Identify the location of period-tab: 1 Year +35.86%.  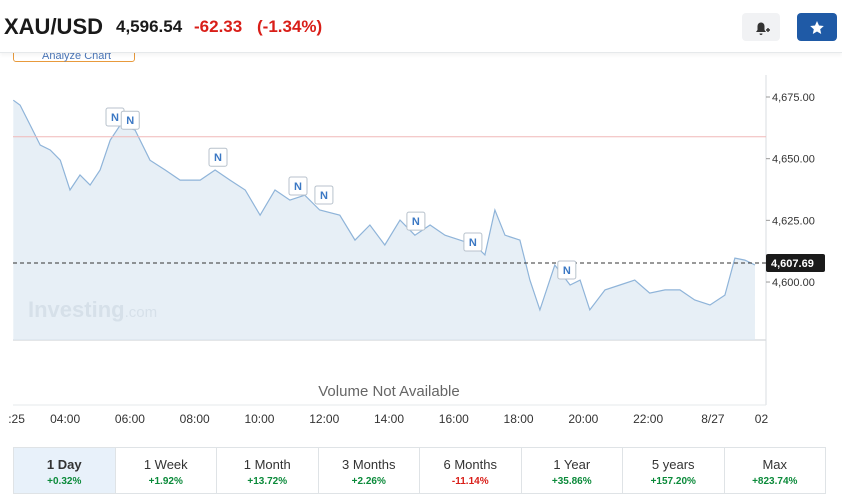
(571, 470).